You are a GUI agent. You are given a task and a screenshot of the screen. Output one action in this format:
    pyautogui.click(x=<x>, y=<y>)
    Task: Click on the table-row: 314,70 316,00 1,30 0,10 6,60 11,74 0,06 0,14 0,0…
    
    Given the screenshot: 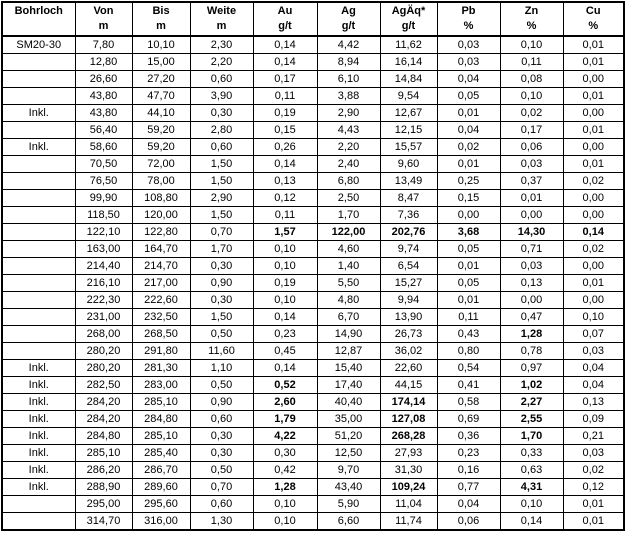 What is the action you would take?
    pyautogui.click(x=313, y=521)
    